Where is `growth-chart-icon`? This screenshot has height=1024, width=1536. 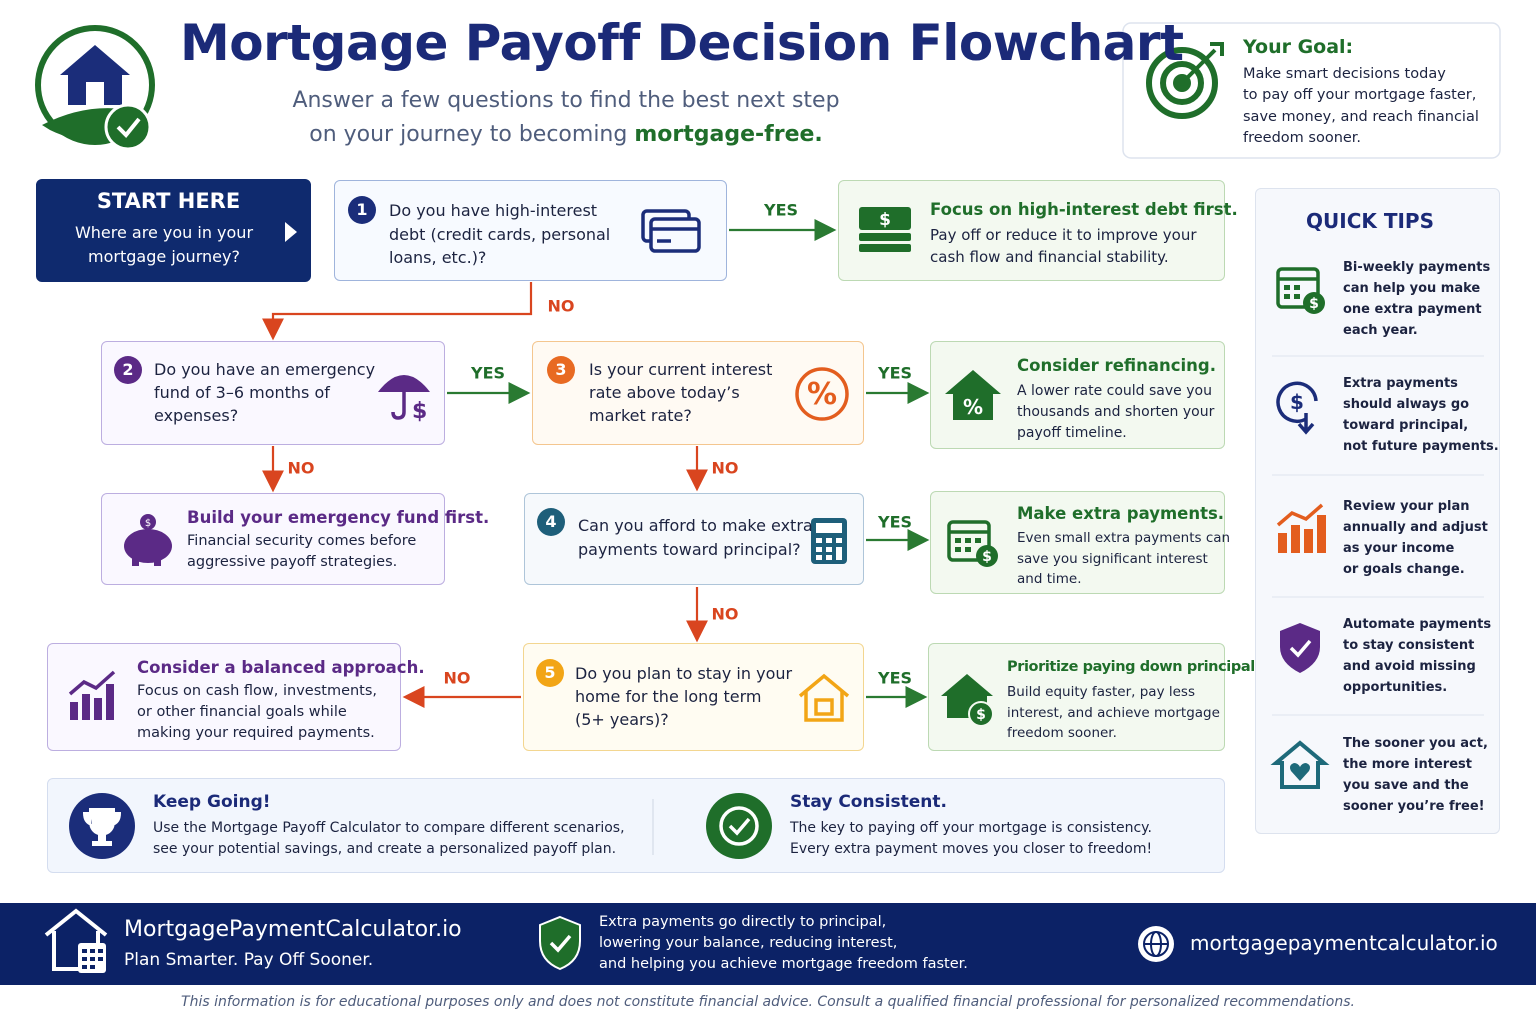 growth-chart-icon is located at coordinates (92, 695).